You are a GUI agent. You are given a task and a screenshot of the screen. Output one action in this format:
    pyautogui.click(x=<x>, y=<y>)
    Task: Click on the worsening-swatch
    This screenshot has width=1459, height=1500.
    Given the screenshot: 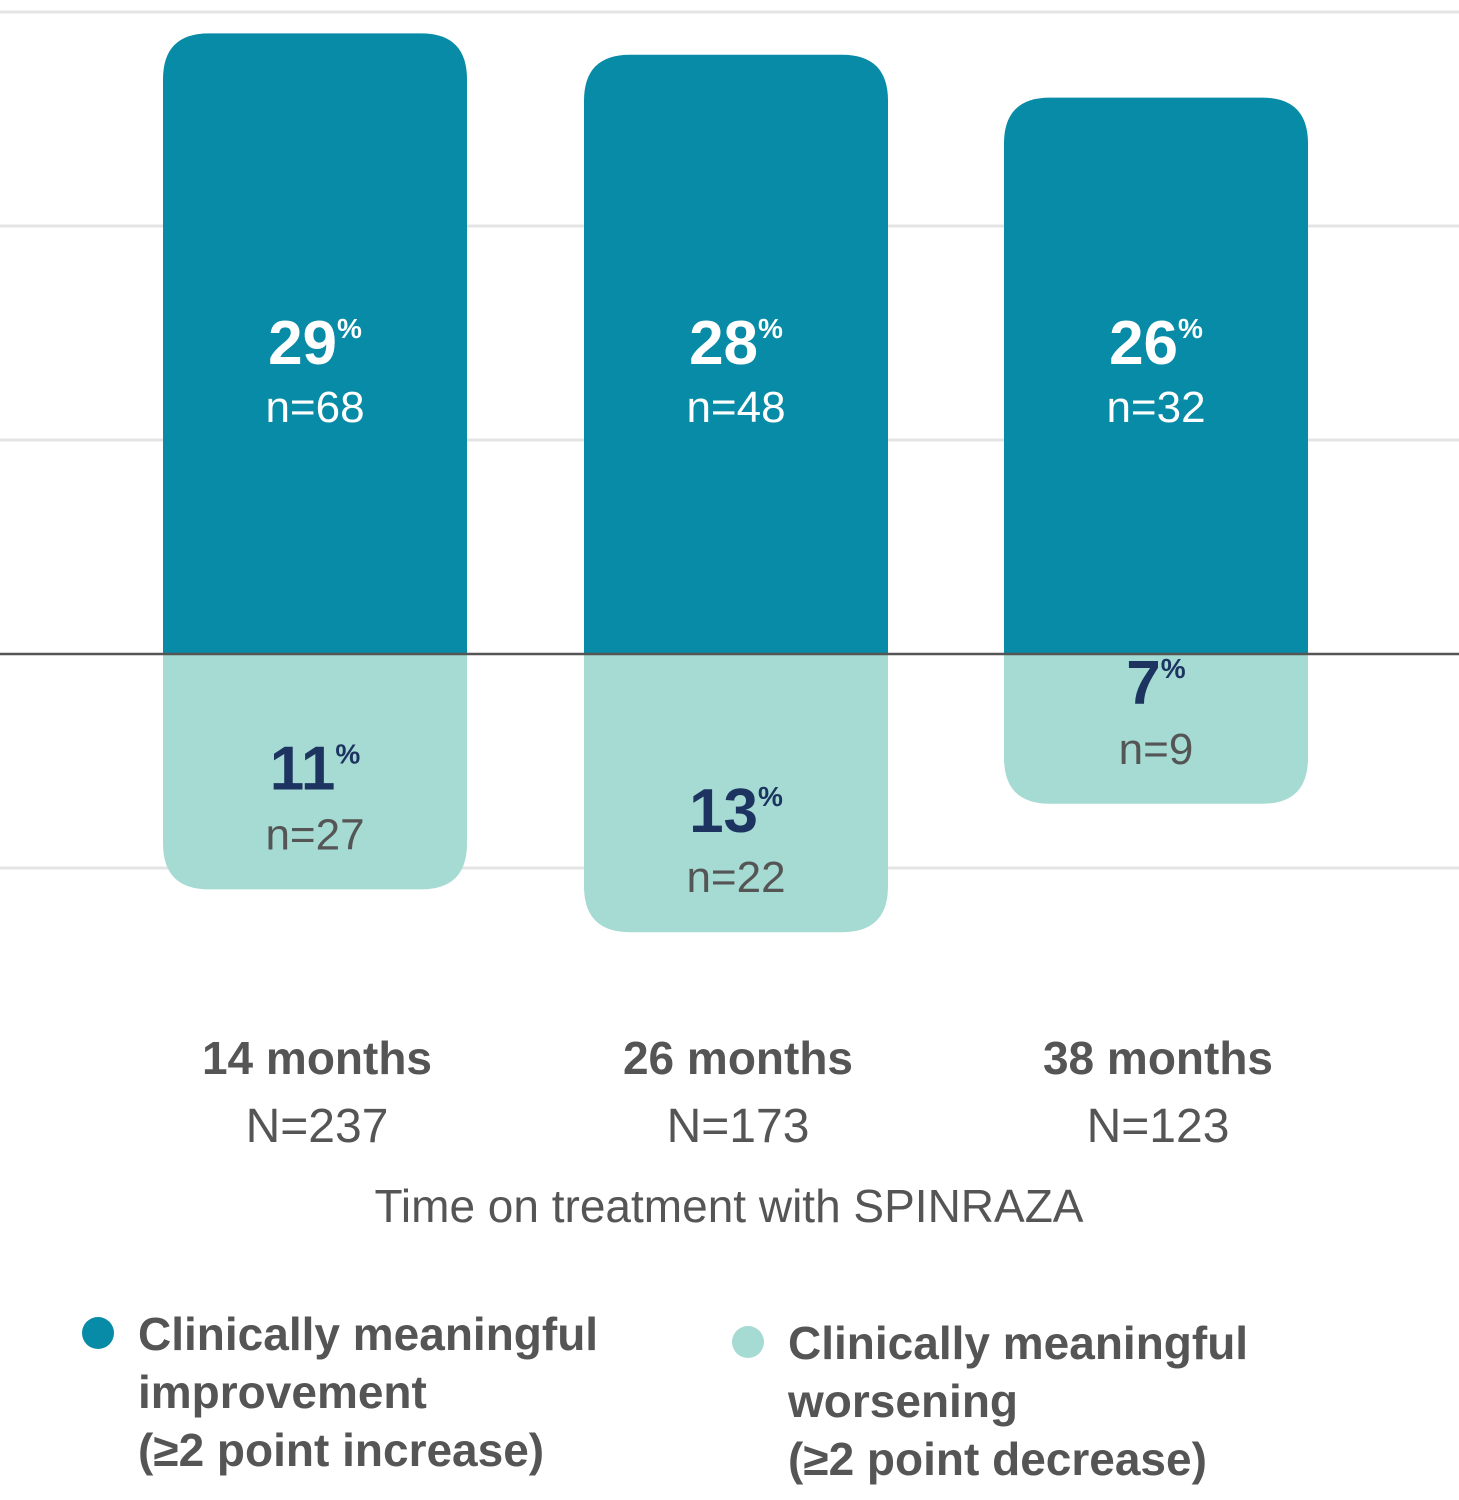 What is the action you would take?
    pyautogui.click(x=748, y=1342)
    